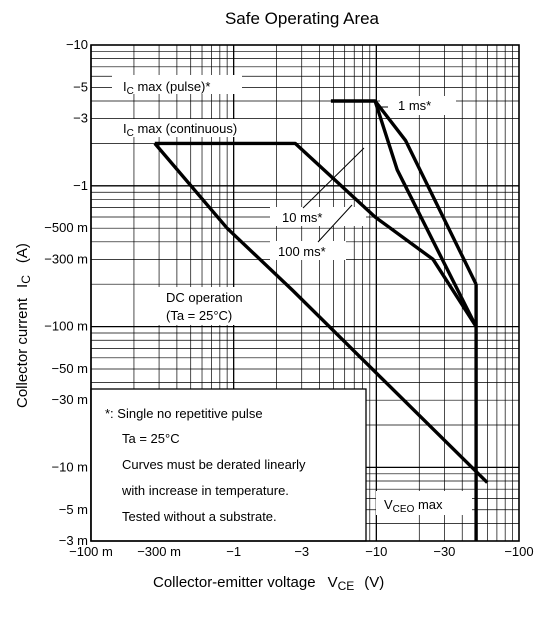 This screenshot has width=539, height=617. What do you see at coordinates (91, 551) in the screenshot?
I see `x-tick-label: −100 m` at bounding box center [91, 551].